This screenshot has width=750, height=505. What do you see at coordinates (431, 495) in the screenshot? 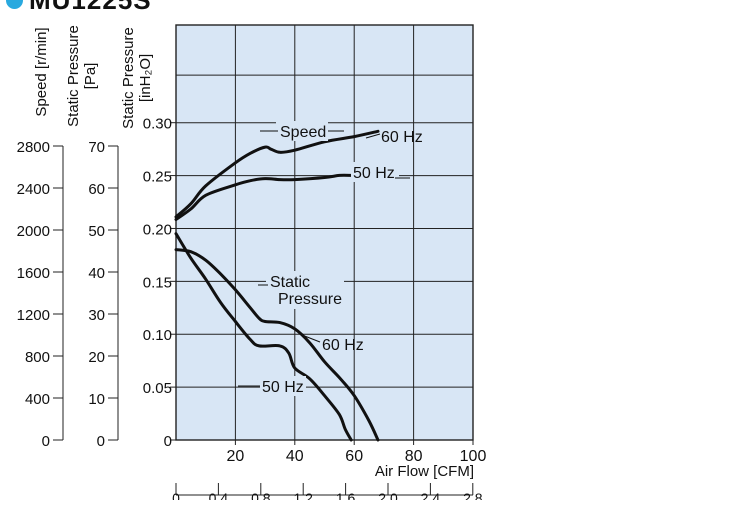
I see `secondary-x-tick-label: 2.4` at bounding box center [431, 495].